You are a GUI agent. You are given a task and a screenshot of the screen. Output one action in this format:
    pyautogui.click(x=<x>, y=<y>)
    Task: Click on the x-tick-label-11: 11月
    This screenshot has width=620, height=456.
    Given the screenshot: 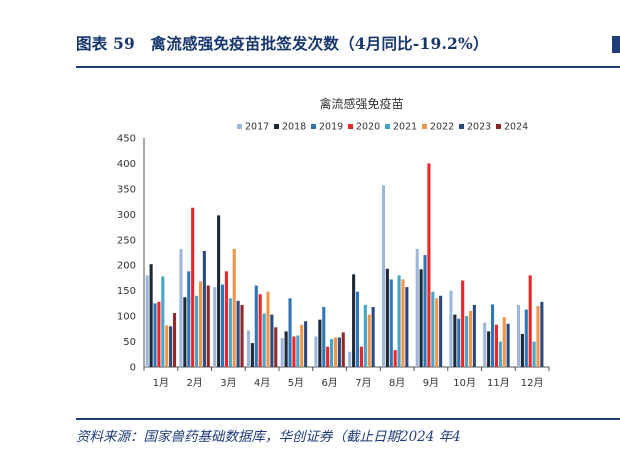 What is the action you would take?
    pyautogui.click(x=498, y=383)
    